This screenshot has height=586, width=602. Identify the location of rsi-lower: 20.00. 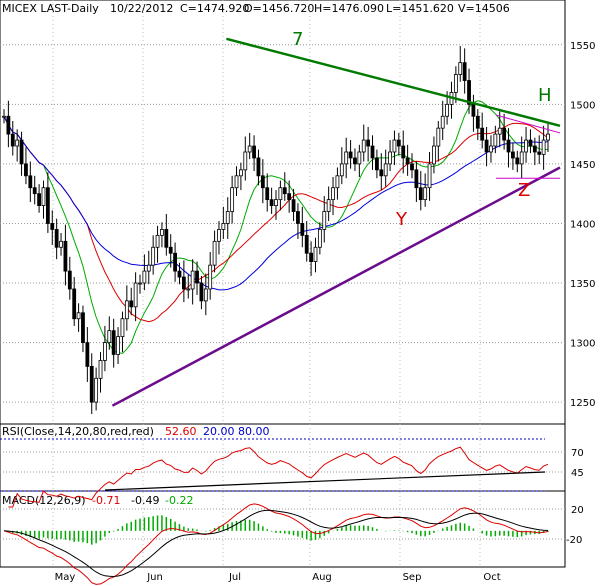
(219, 431).